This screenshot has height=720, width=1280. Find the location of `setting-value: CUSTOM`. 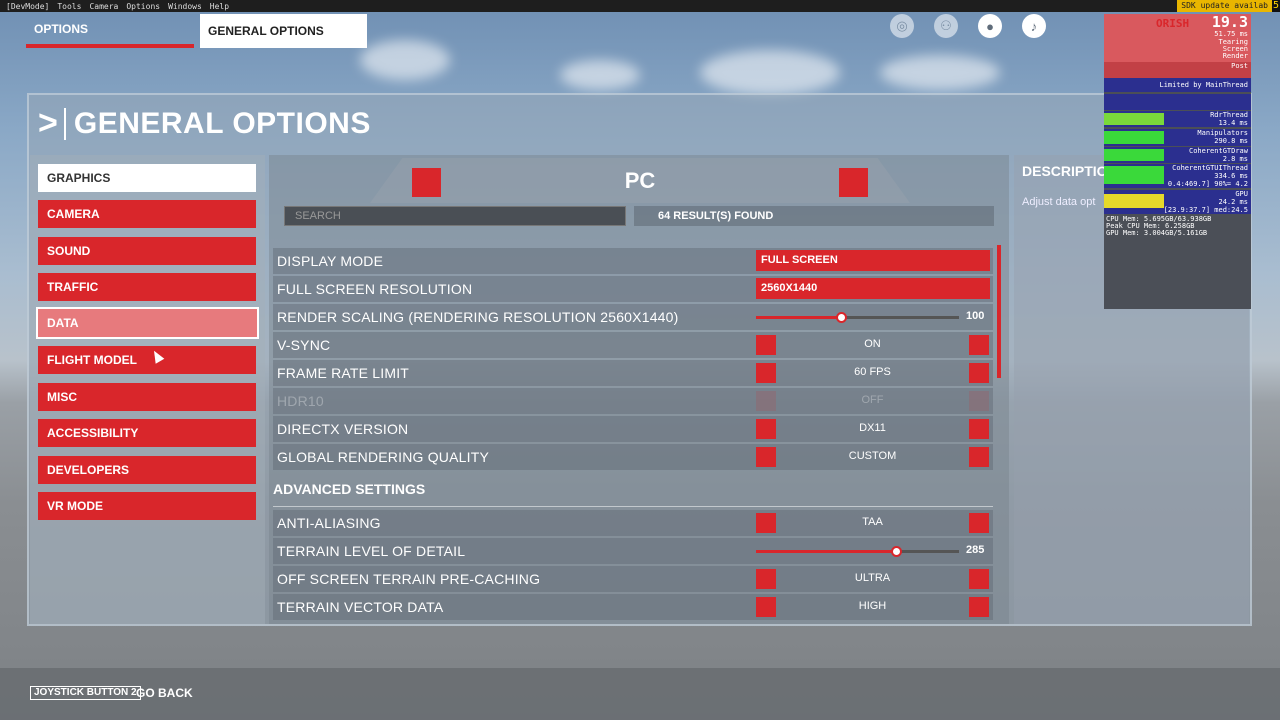

setting-value: CUSTOM is located at coordinates (872, 456).